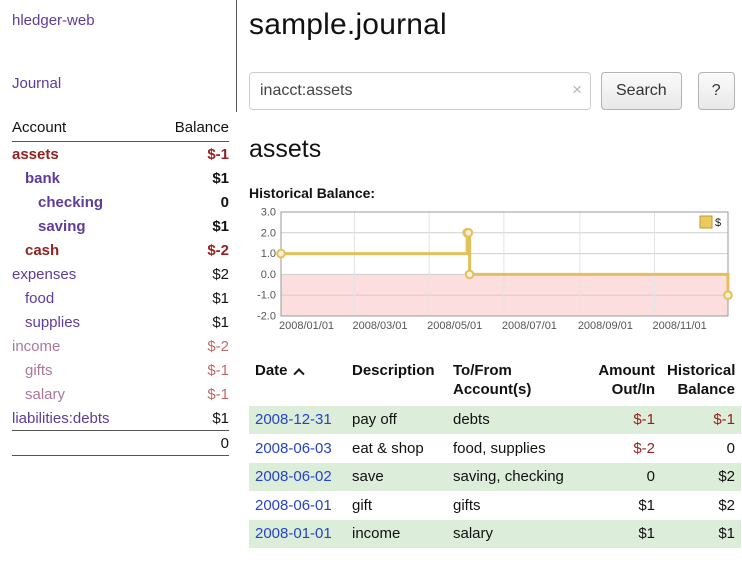 The height and width of the screenshot is (582, 742). What do you see at coordinates (467, 505) in the screenshot?
I see `accounts-cell: gifts` at bounding box center [467, 505].